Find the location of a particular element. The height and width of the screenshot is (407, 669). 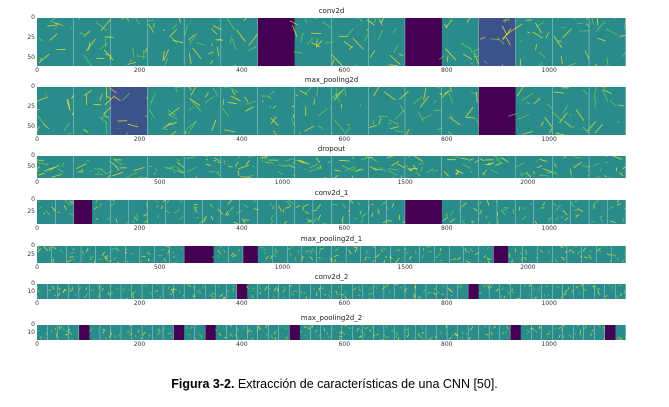

y-tick-label: 10 is located at coordinates (31, 291).